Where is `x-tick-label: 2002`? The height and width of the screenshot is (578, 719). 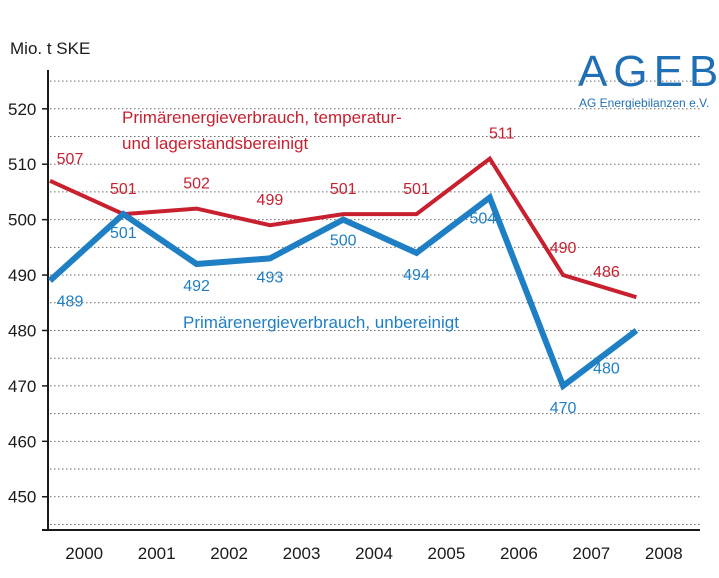
x-tick-label: 2002 is located at coordinates (229, 553).